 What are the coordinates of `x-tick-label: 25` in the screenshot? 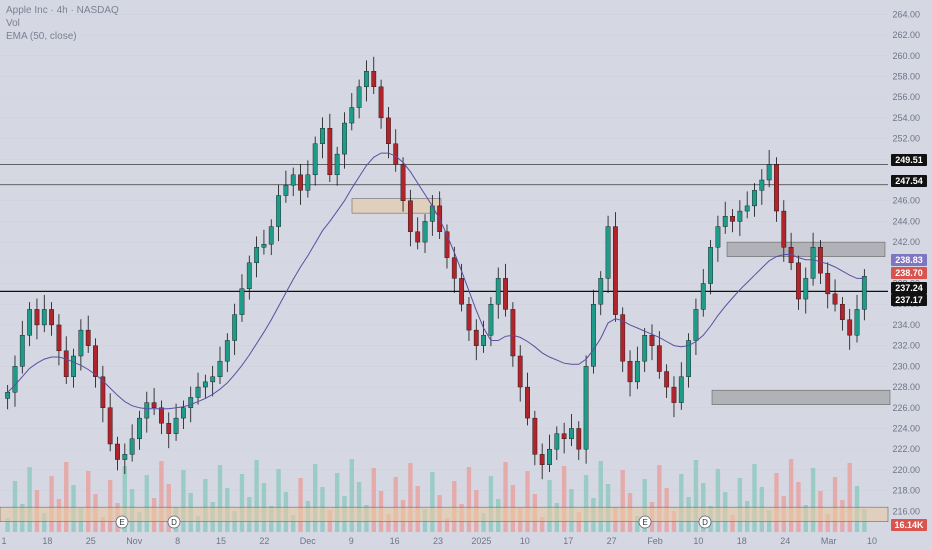 It's located at (91, 541).